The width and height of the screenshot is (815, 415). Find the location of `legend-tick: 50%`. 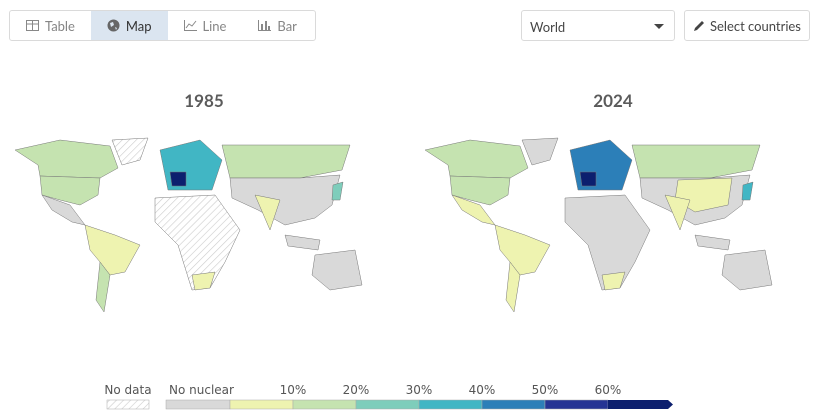

legend-tick: 50% is located at coordinates (545, 390).